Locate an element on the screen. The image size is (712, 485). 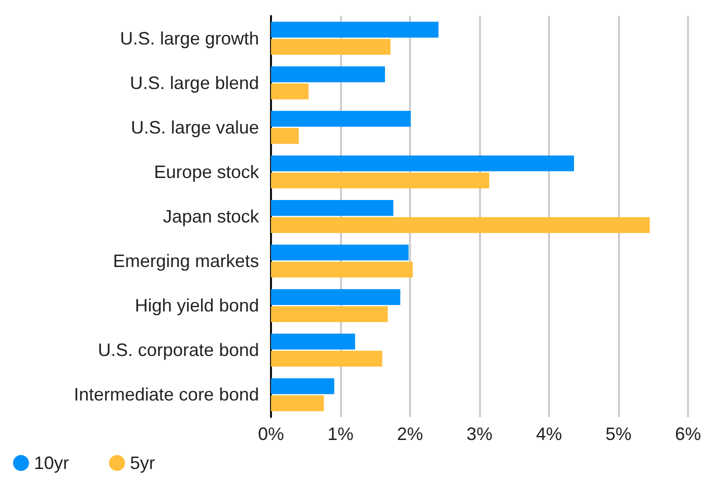
y-tick-label: U.S. large blend is located at coordinates (194, 82).